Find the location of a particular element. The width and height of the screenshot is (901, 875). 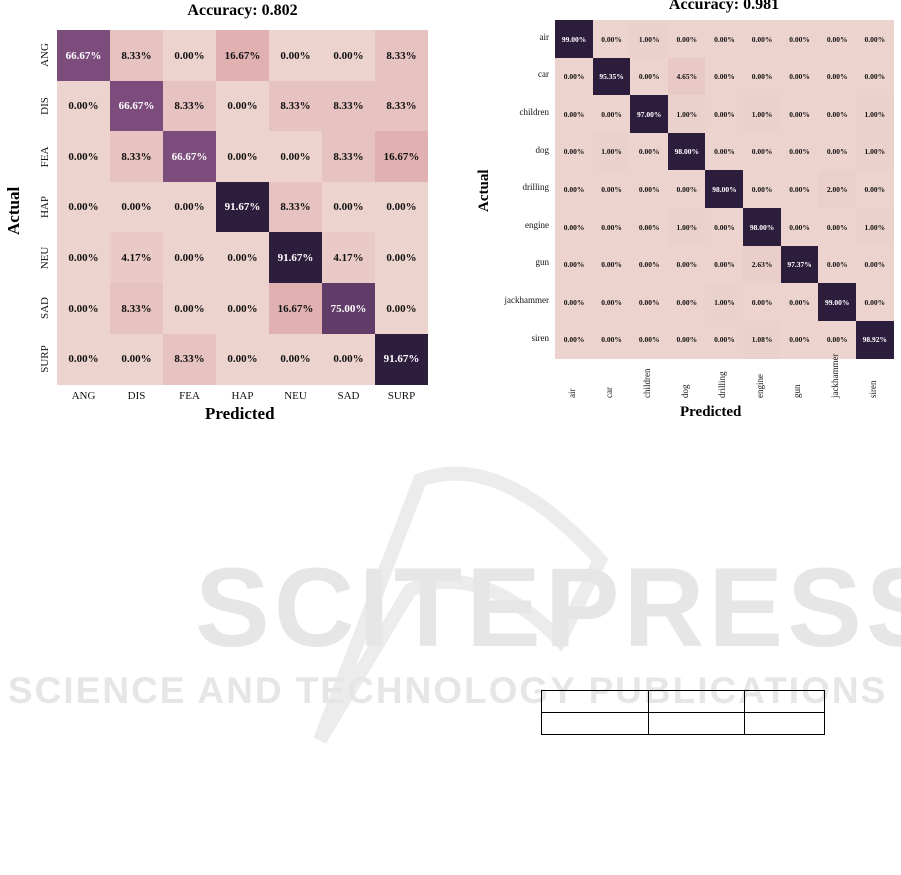

y-tick-label: DIS is located at coordinates (44, 106).